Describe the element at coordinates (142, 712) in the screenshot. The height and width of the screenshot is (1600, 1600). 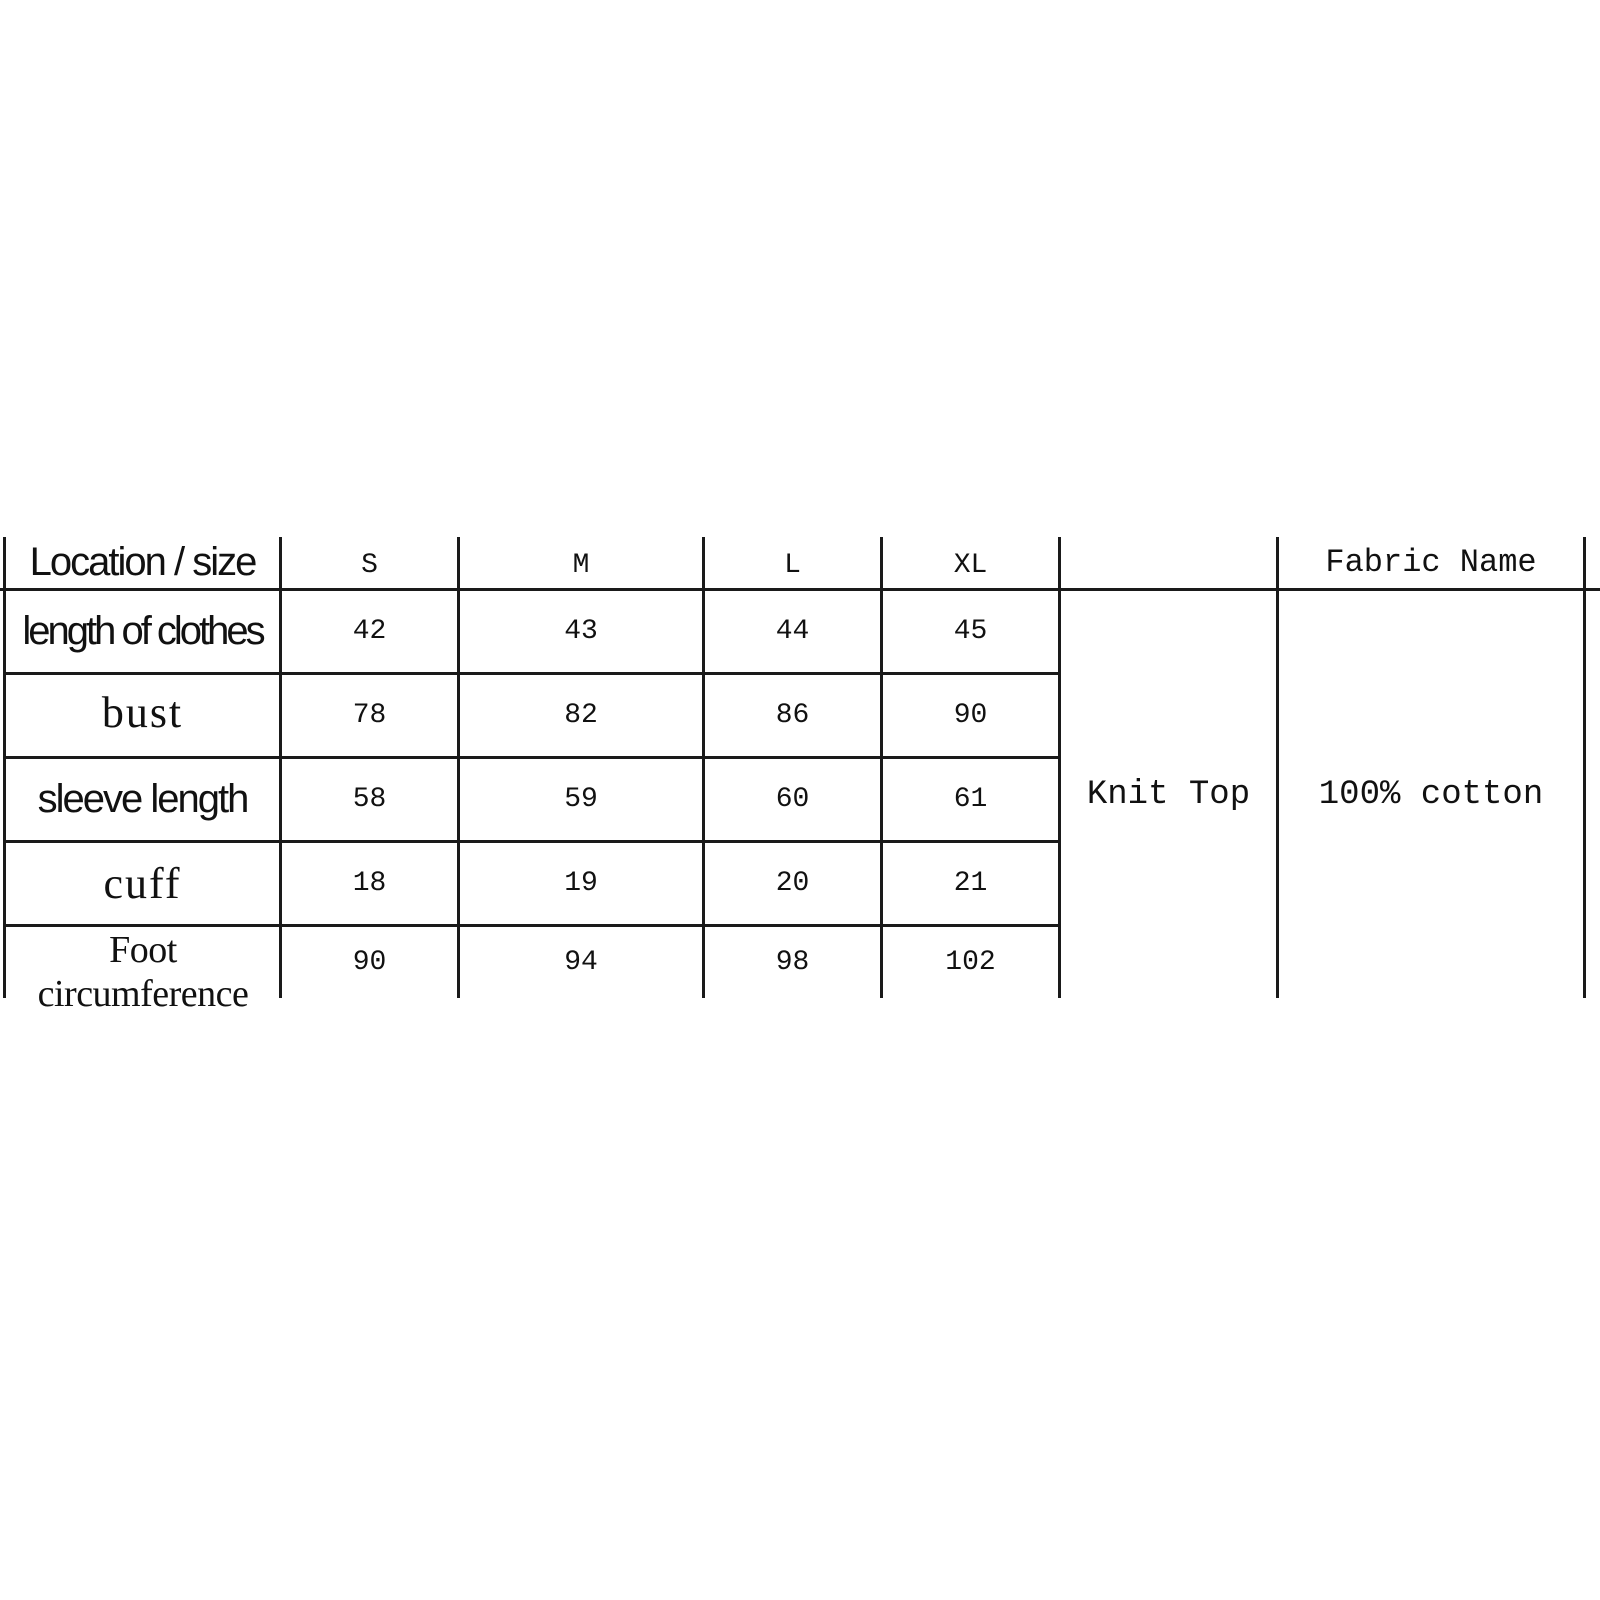
I see `row-label-bust: bust` at that location.